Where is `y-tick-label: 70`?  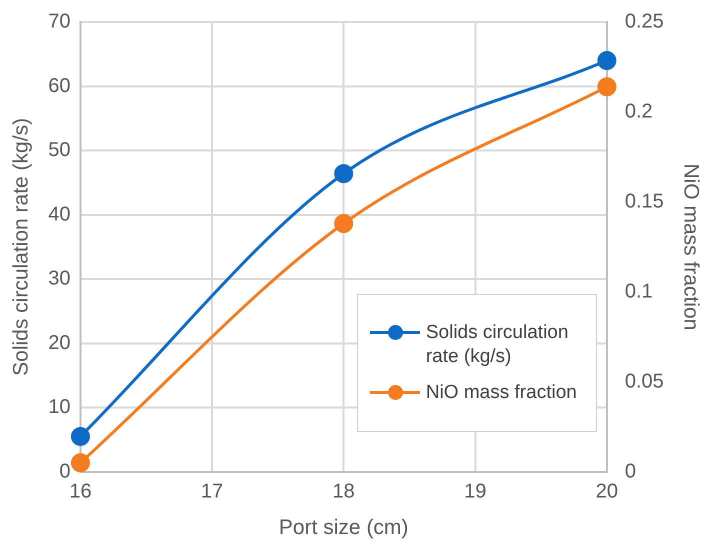
y-tick-label: 70 is located at coordinates (59, 21).